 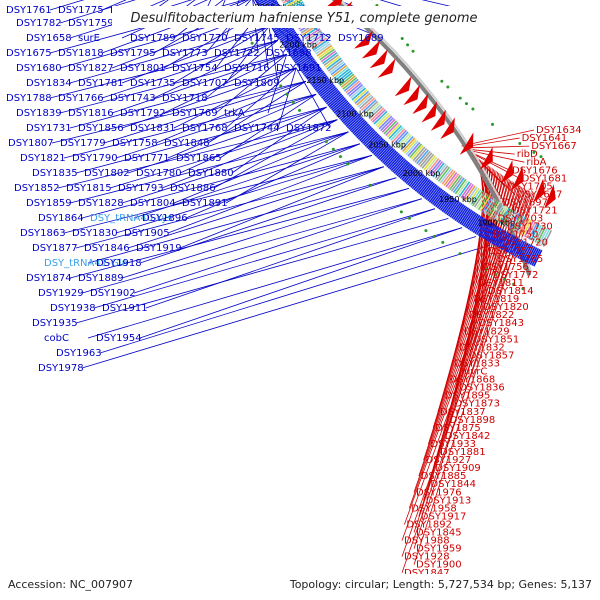 I want to click on gene-label: DSY1852, so click(x=37, y=188).